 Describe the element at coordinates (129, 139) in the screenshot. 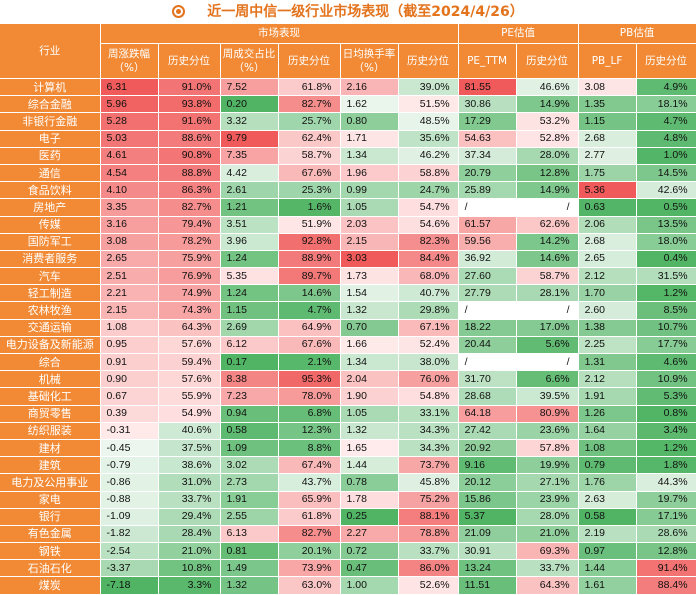

I see `weekly-change: 5.03` at that location.